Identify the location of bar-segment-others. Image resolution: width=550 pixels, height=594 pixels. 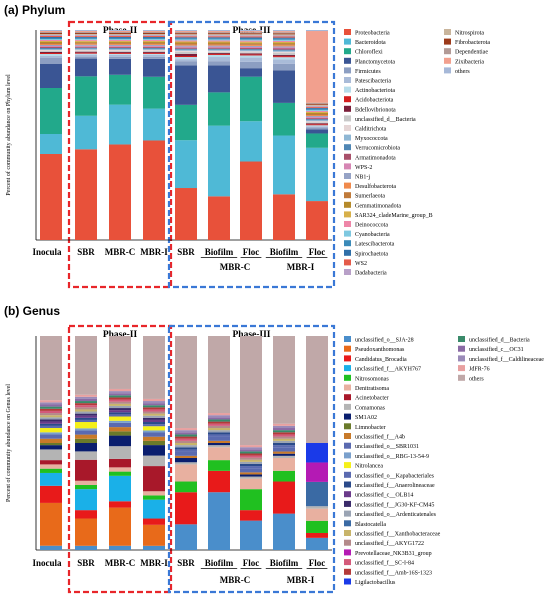
(51, 30).